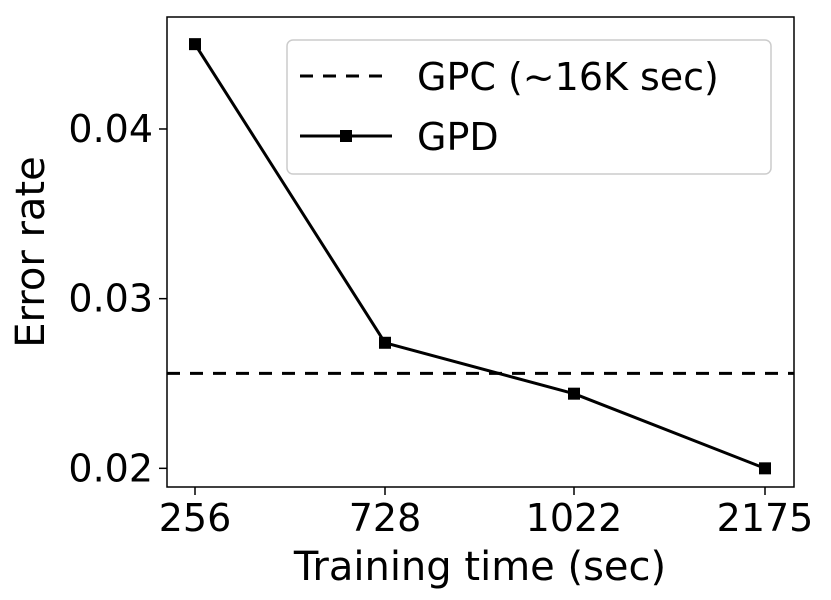 This screenshot has width=831, height=600. Describe the element at coordinates (195, 518) in the screenshot. I see `x-tick-label: 256` at that location.